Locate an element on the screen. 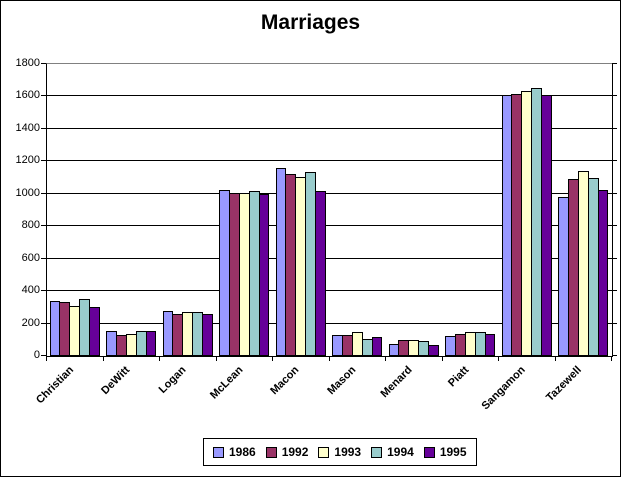 The width and height of the screenshot is (621, 477). y-axis-label-1000: 1000 is located at coordinates (27, 193).